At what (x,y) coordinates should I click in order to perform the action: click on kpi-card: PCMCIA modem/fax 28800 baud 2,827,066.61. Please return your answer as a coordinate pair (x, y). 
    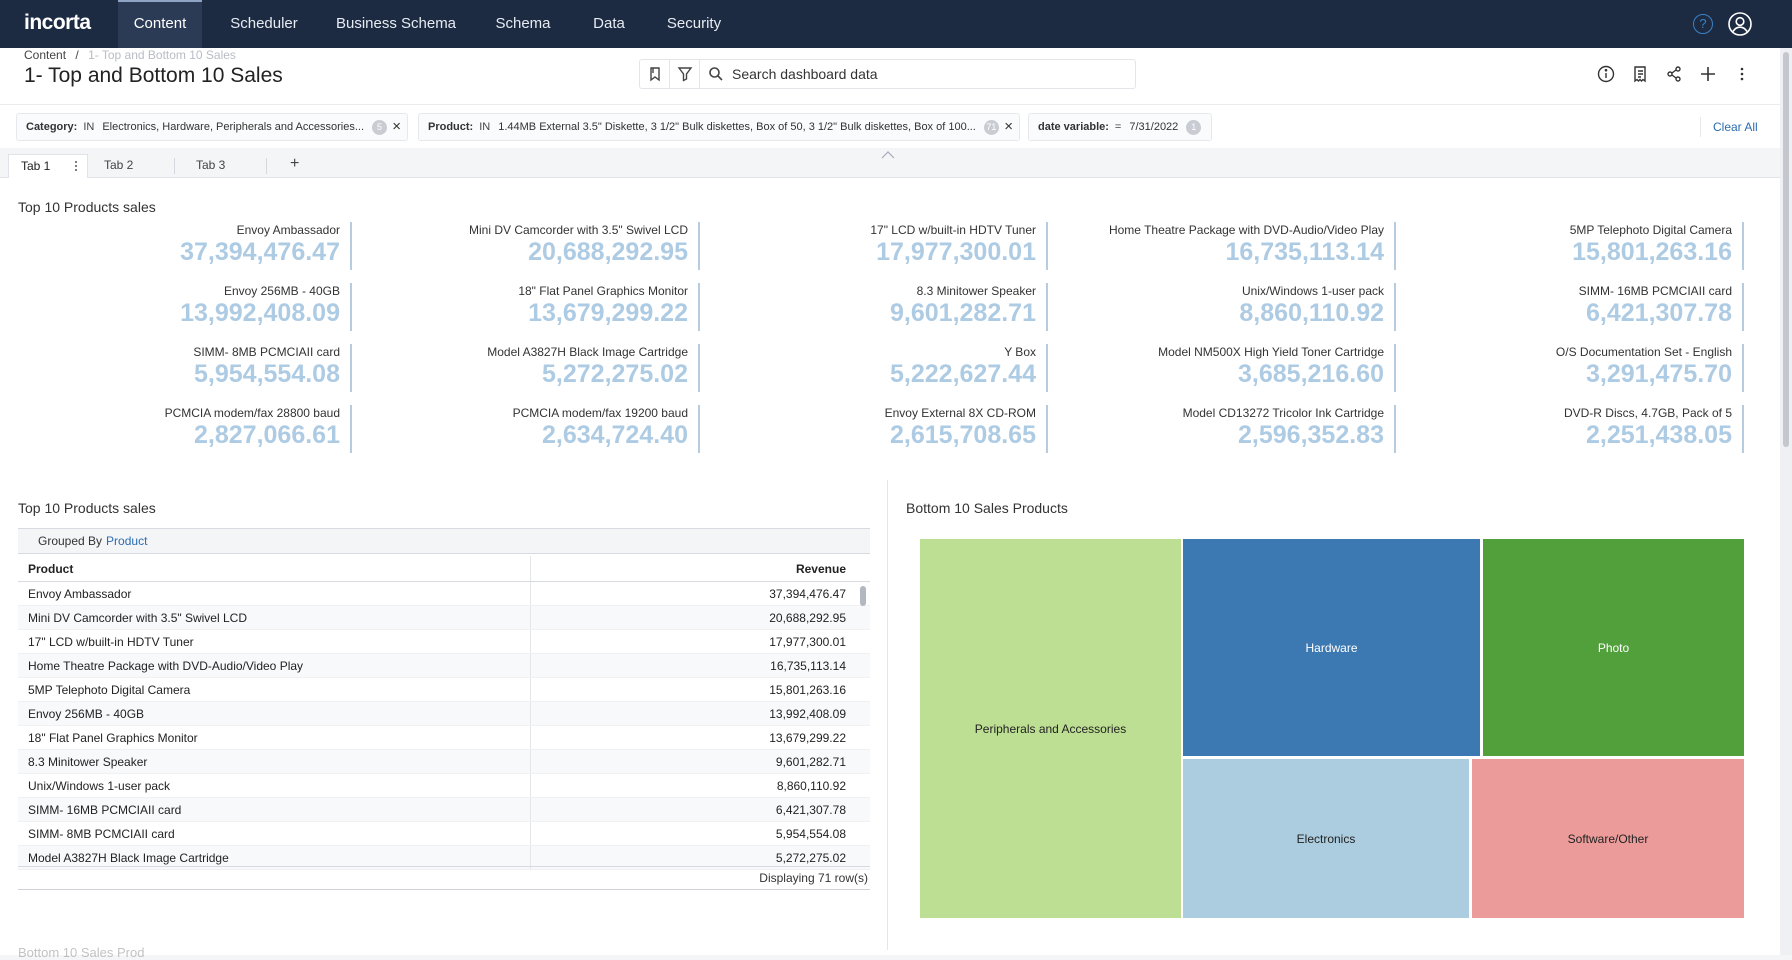
    Looking at the image, I should click on (187, 429).